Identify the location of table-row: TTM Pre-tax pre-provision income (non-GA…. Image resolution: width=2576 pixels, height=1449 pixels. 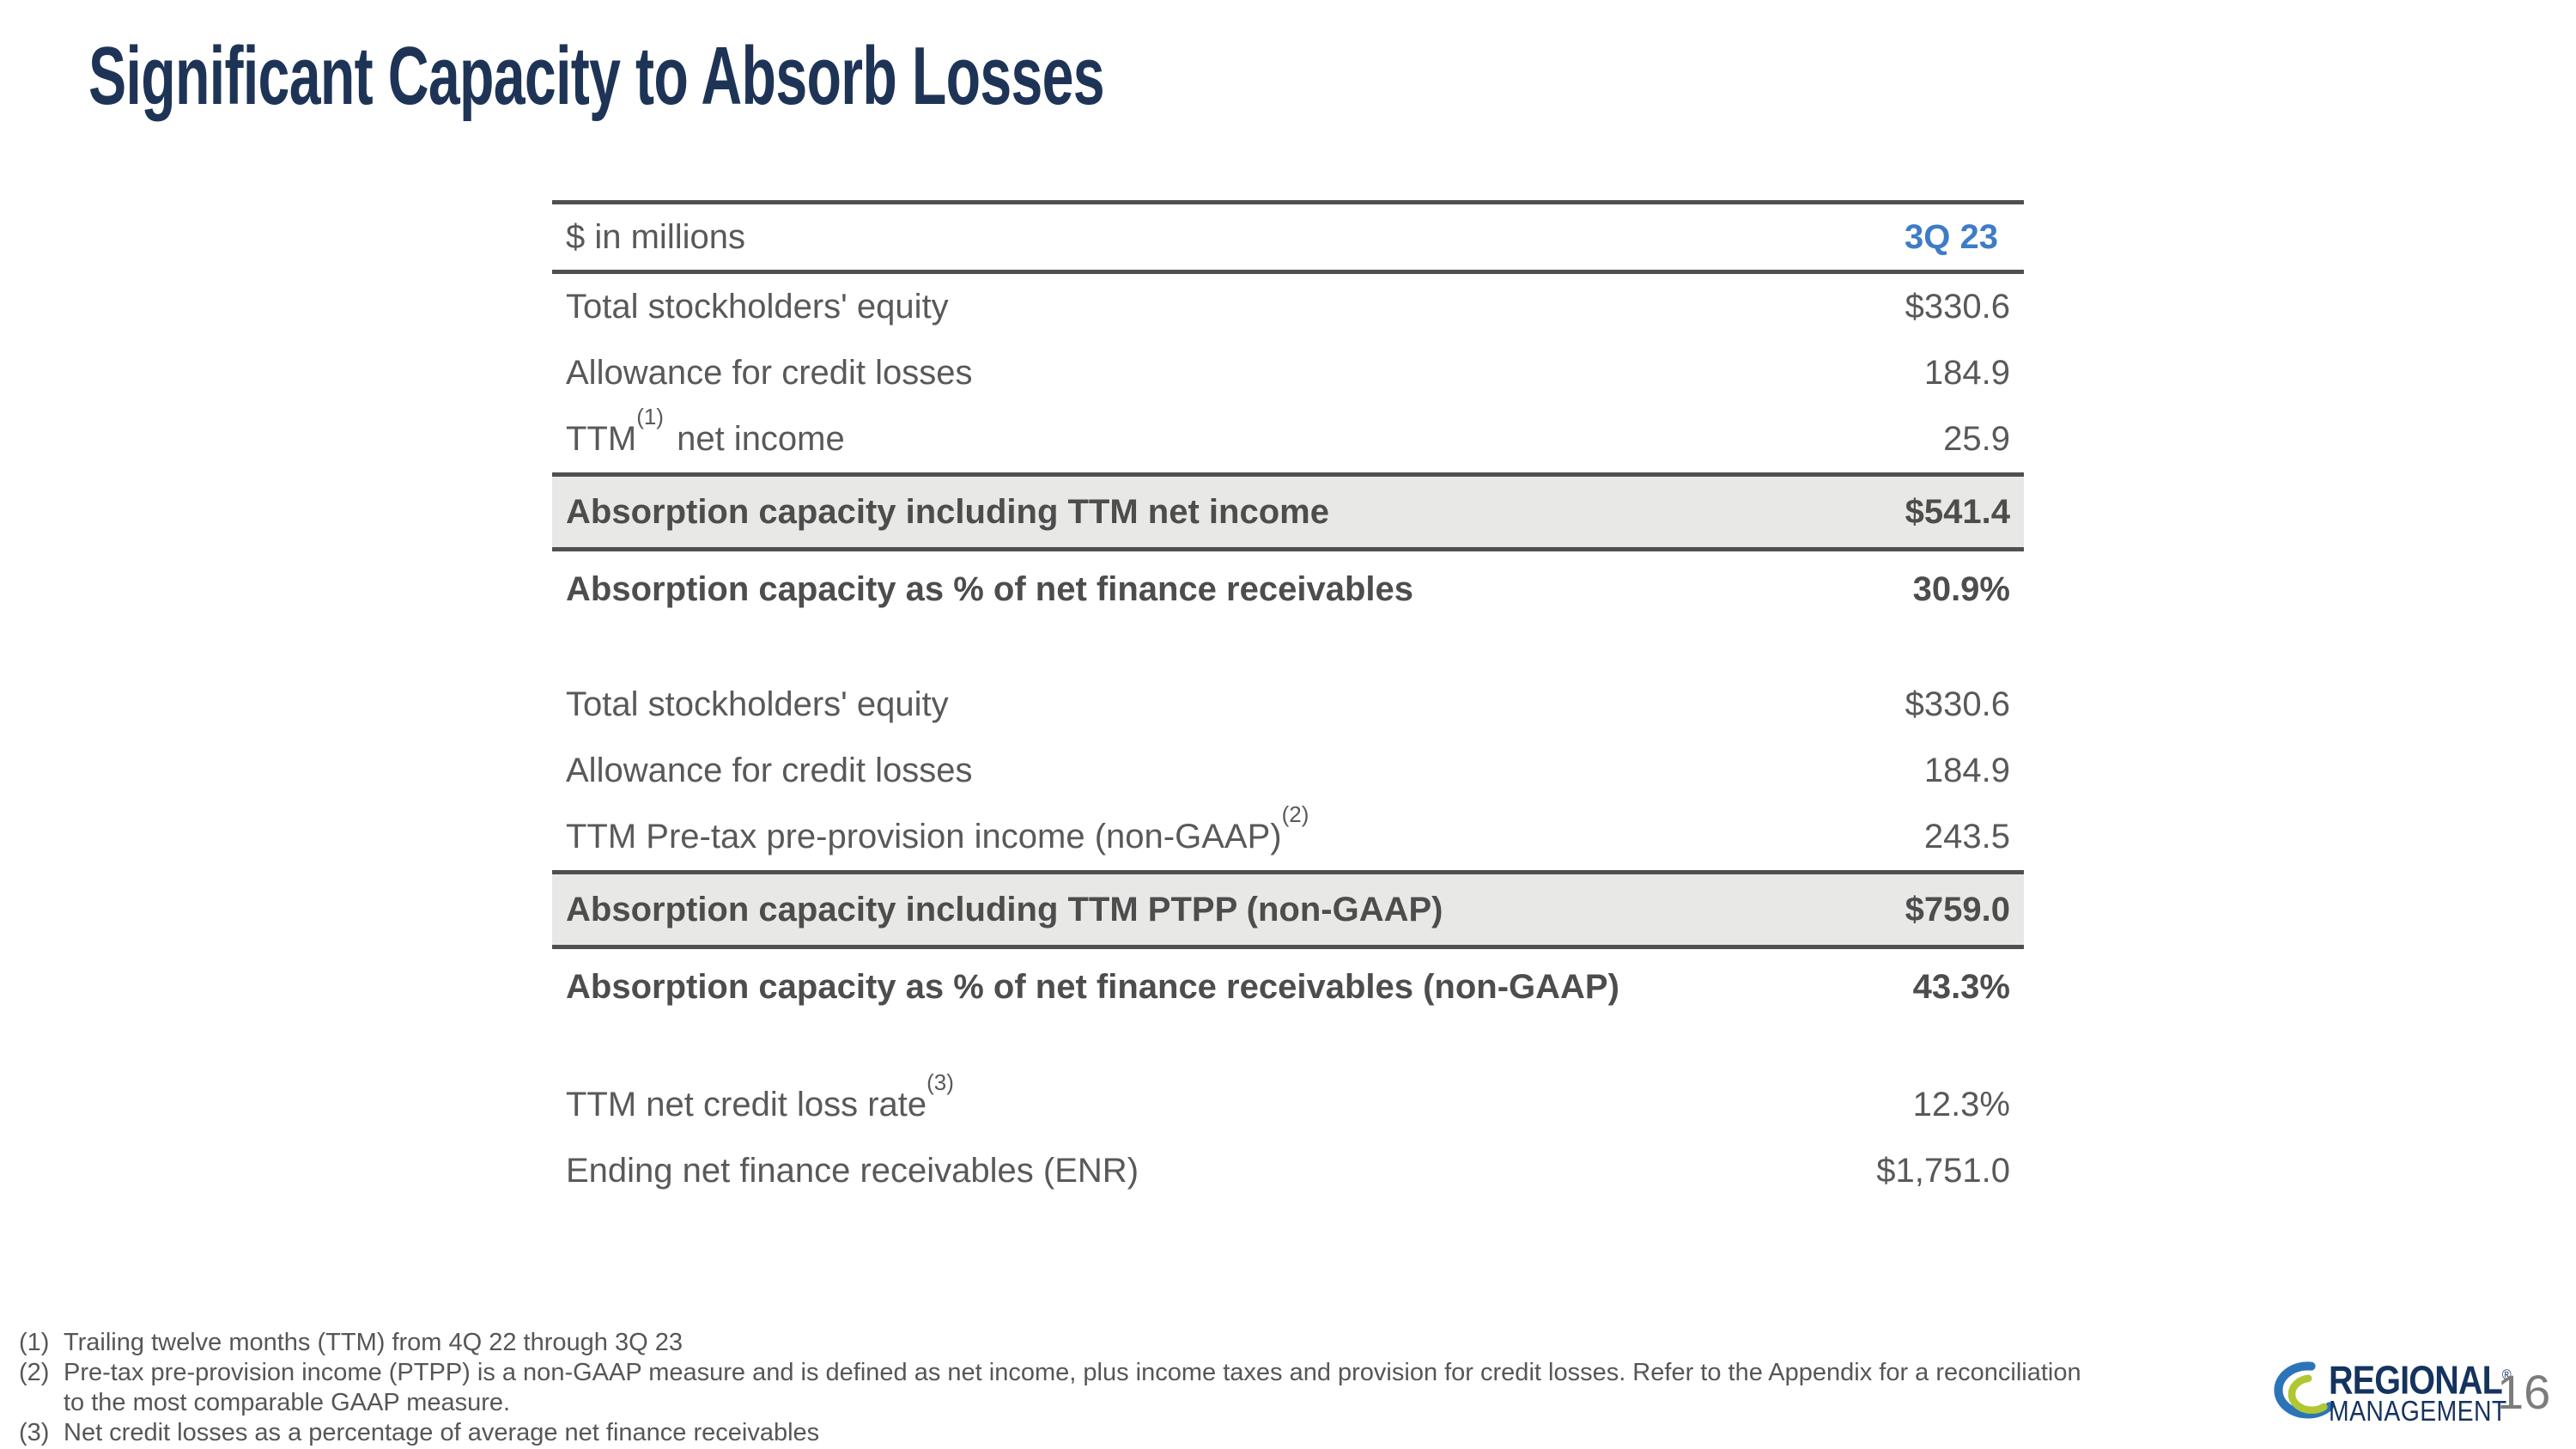
(1288, 835).